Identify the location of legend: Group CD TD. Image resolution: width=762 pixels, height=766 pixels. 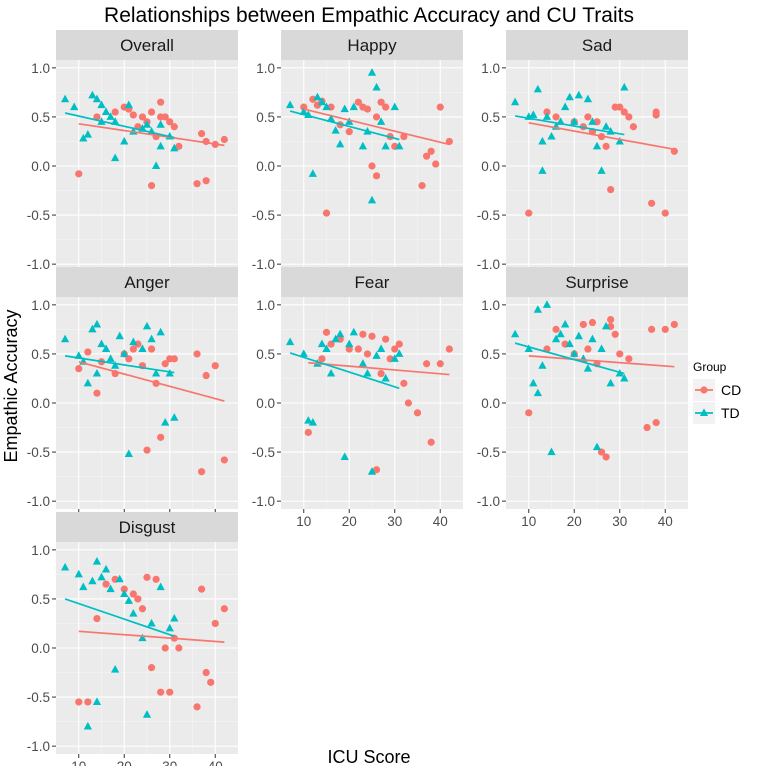
(717, 392).